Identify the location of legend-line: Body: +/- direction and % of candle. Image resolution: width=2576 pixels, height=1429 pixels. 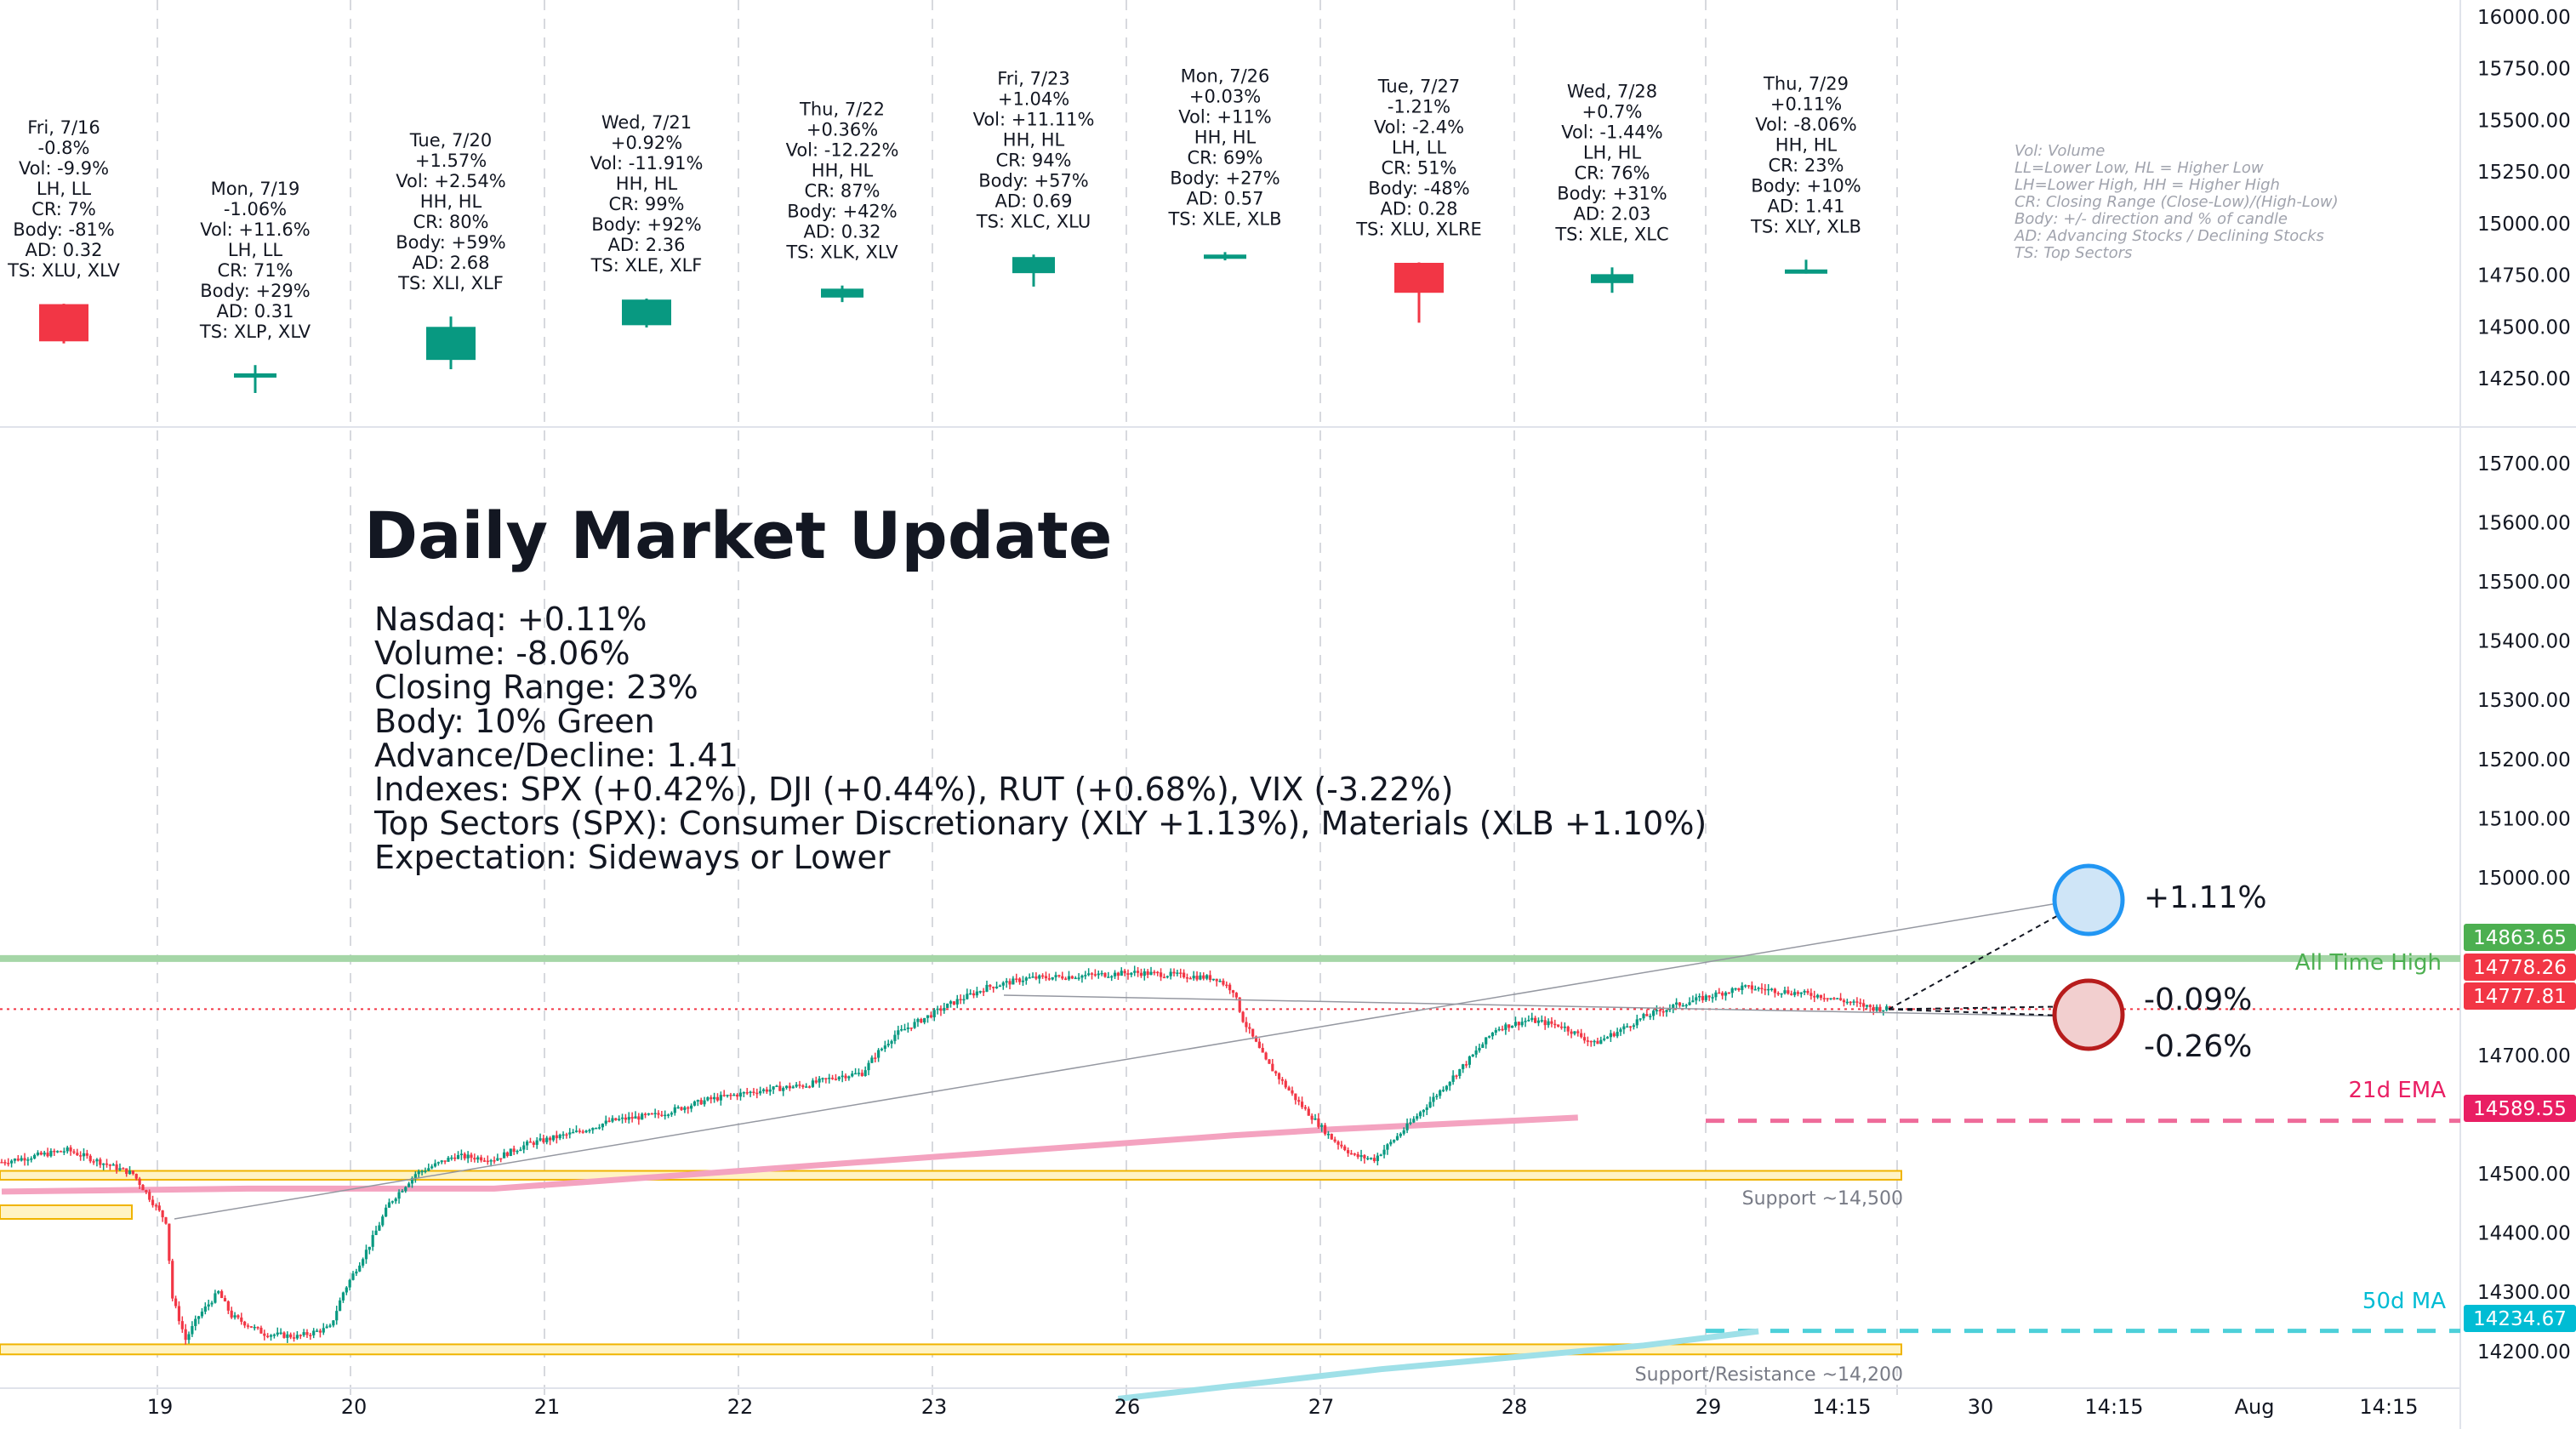
(2151, 219).